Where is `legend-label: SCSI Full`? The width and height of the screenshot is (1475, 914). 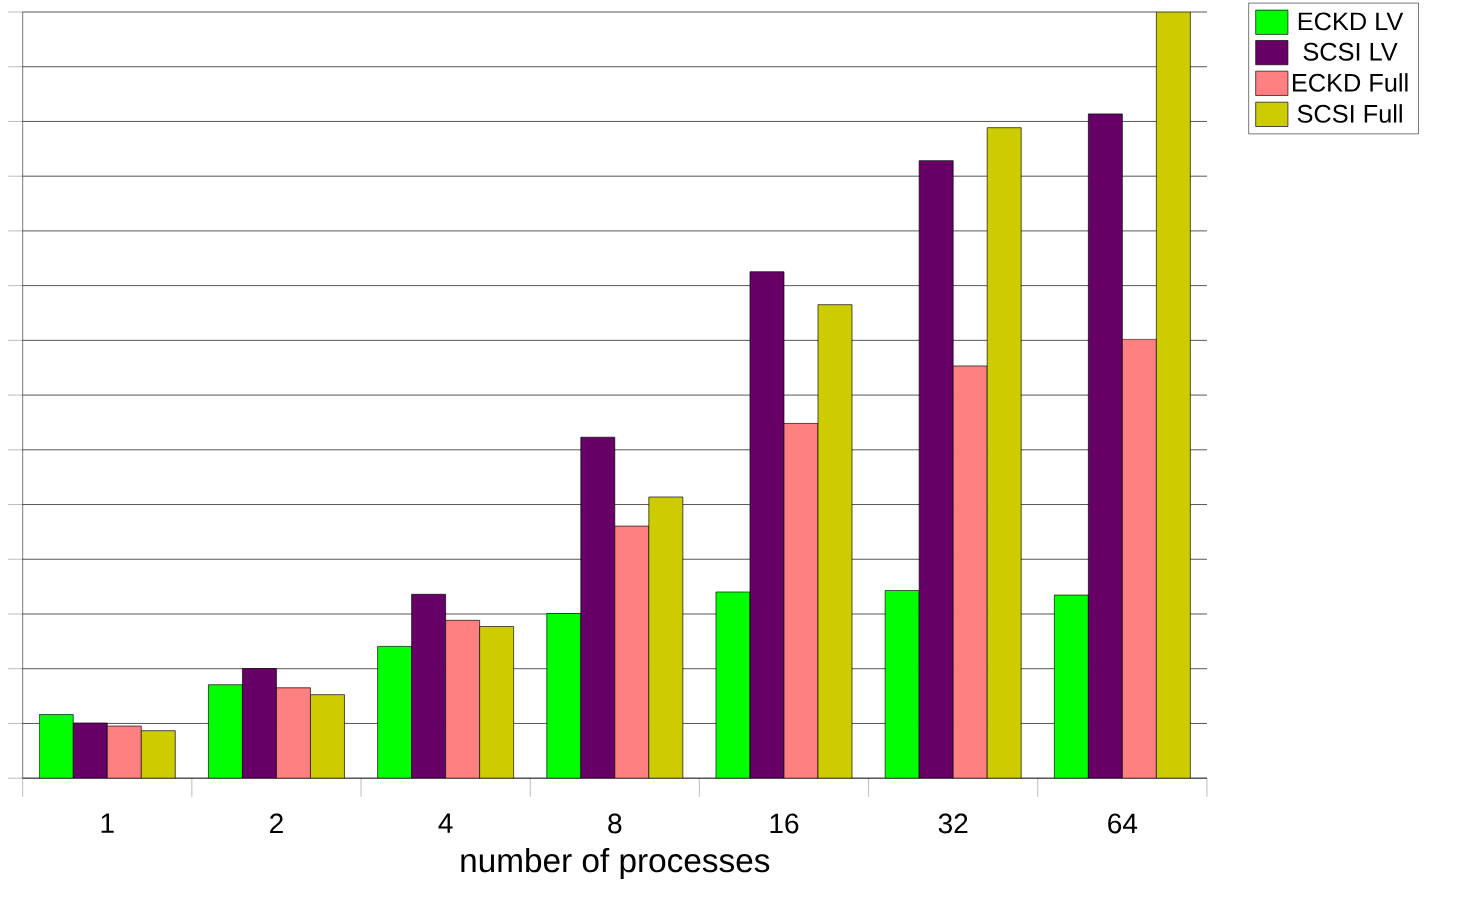
legend-label: SCSI Full is located at coordinates (1349, 113).